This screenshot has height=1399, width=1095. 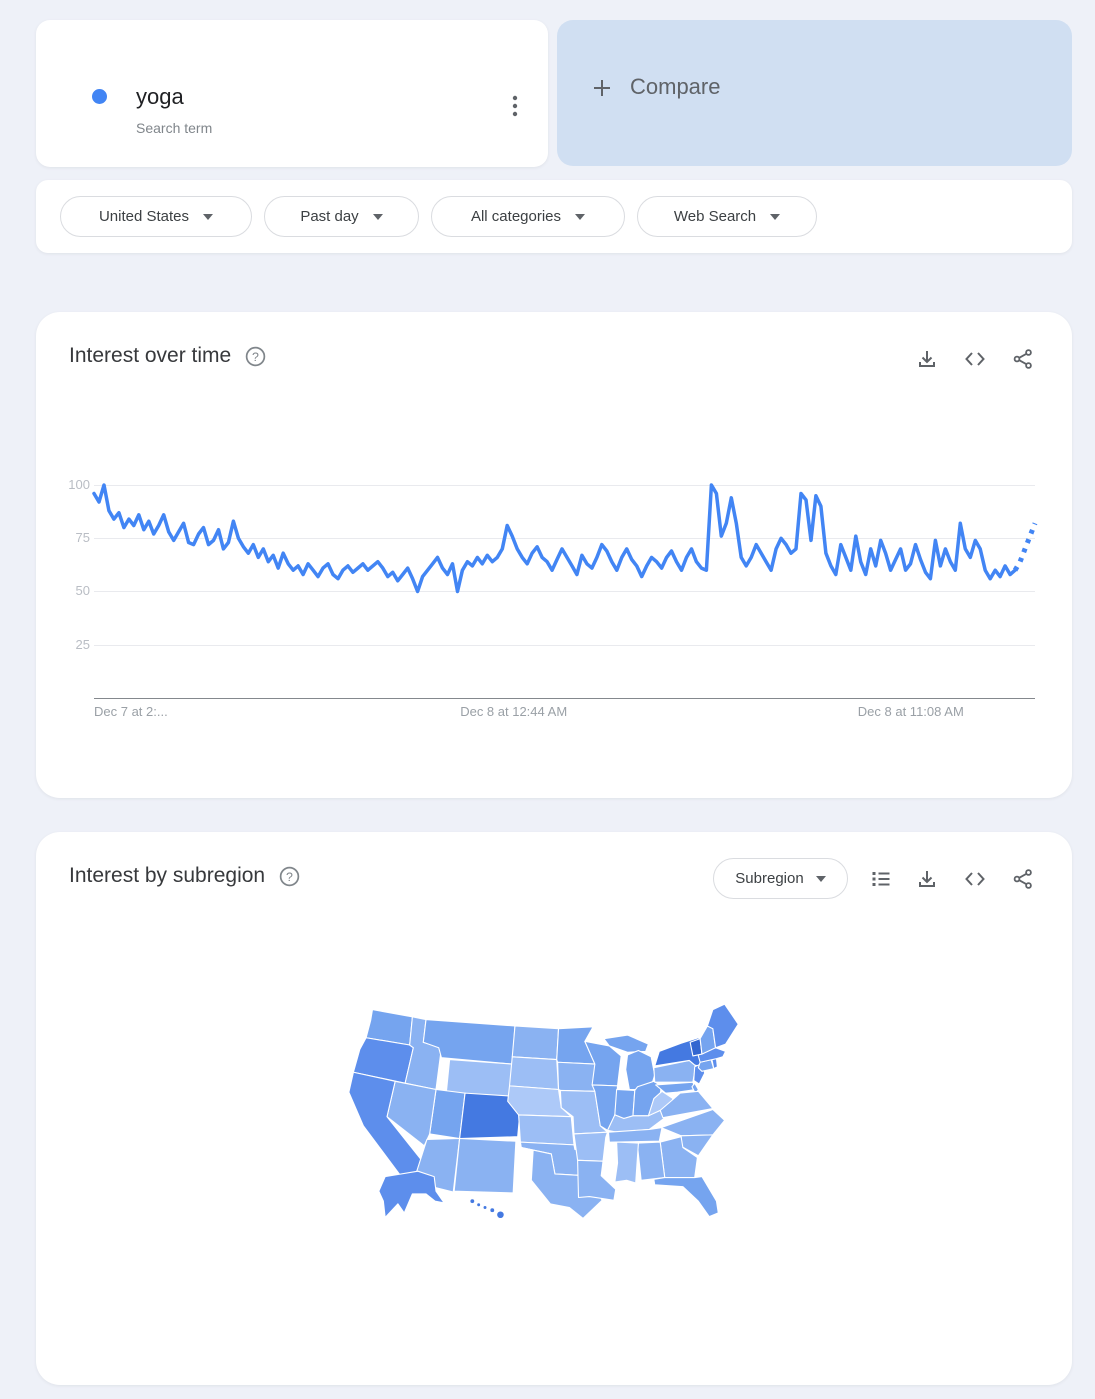 I want to click on geo-filter-label: United States, so click(x=144, y=216).